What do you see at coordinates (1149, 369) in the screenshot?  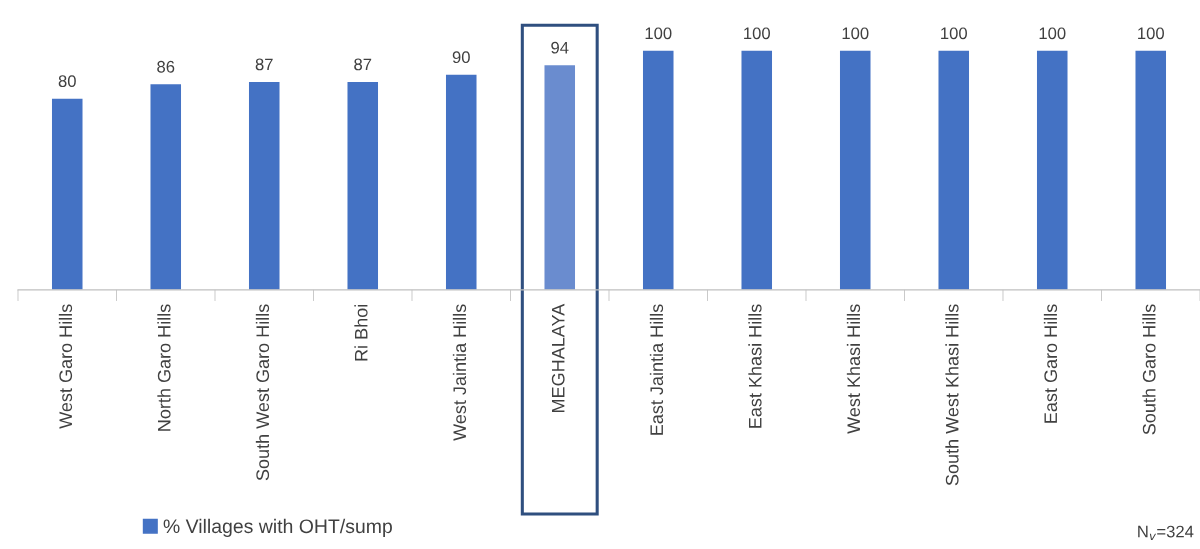 I see `x-tick-label: South Garo Hills` at bounding box center [1149, 369].